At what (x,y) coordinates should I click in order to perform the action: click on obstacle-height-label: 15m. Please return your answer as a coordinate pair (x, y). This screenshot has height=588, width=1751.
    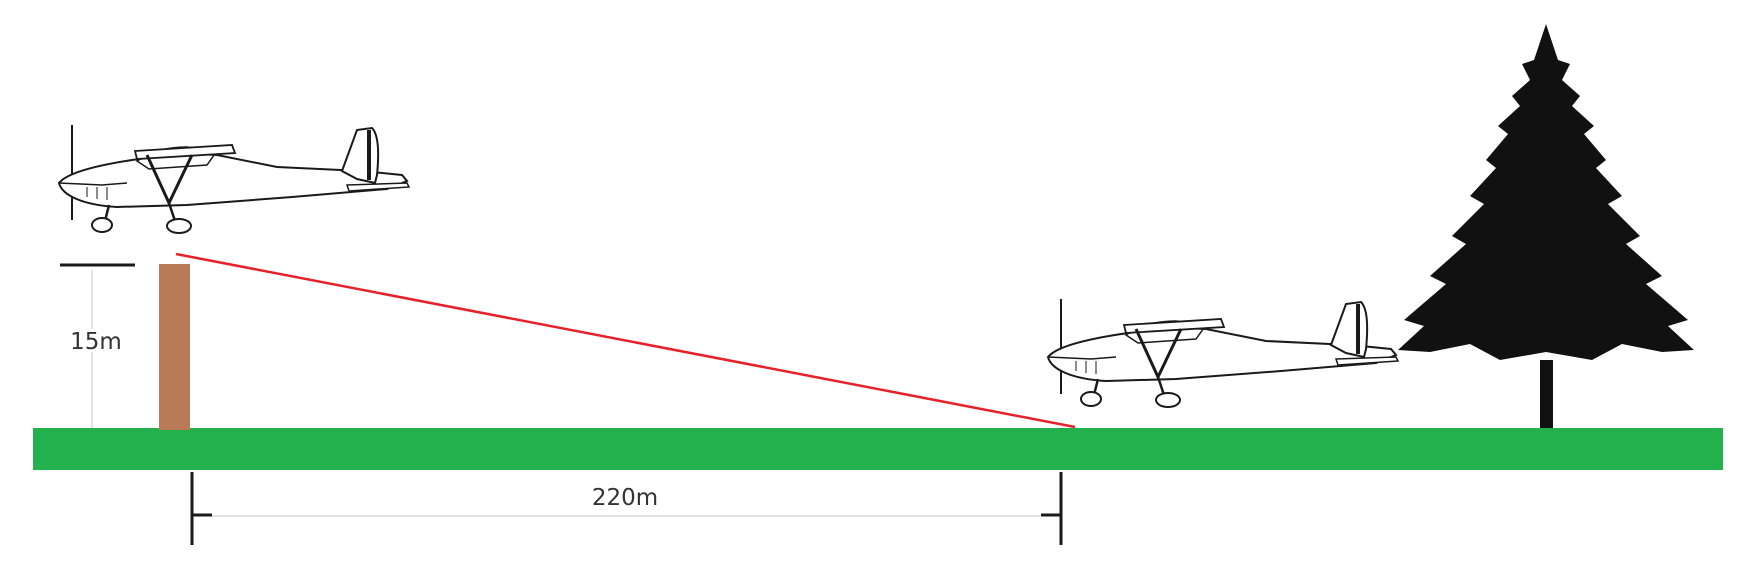
    Looking at the image, I should click on (96, 342).